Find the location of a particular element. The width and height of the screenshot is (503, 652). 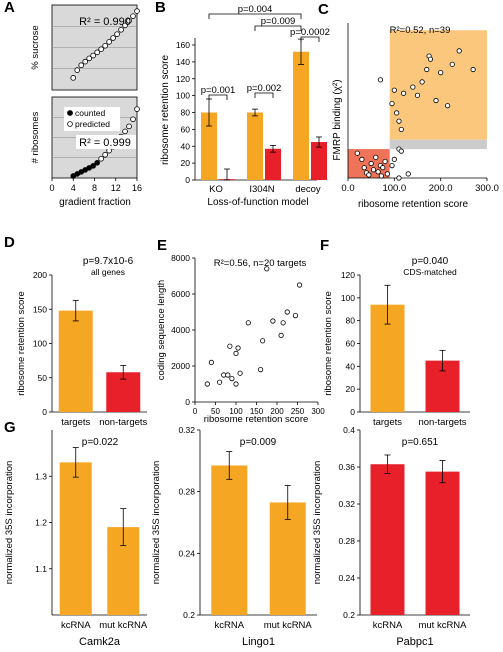

x-tick-label: non-targets is located at coordinates (123, 422).